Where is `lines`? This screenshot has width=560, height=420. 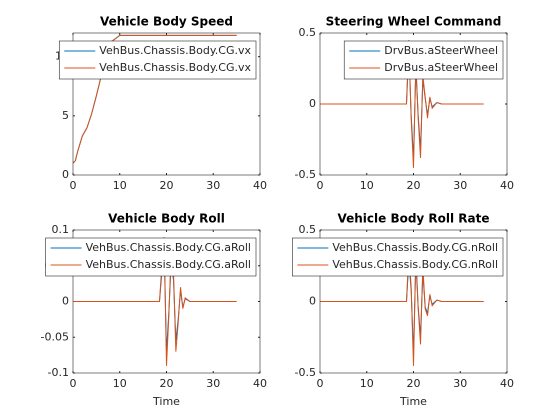
lines is located at coordinates (155, 99).